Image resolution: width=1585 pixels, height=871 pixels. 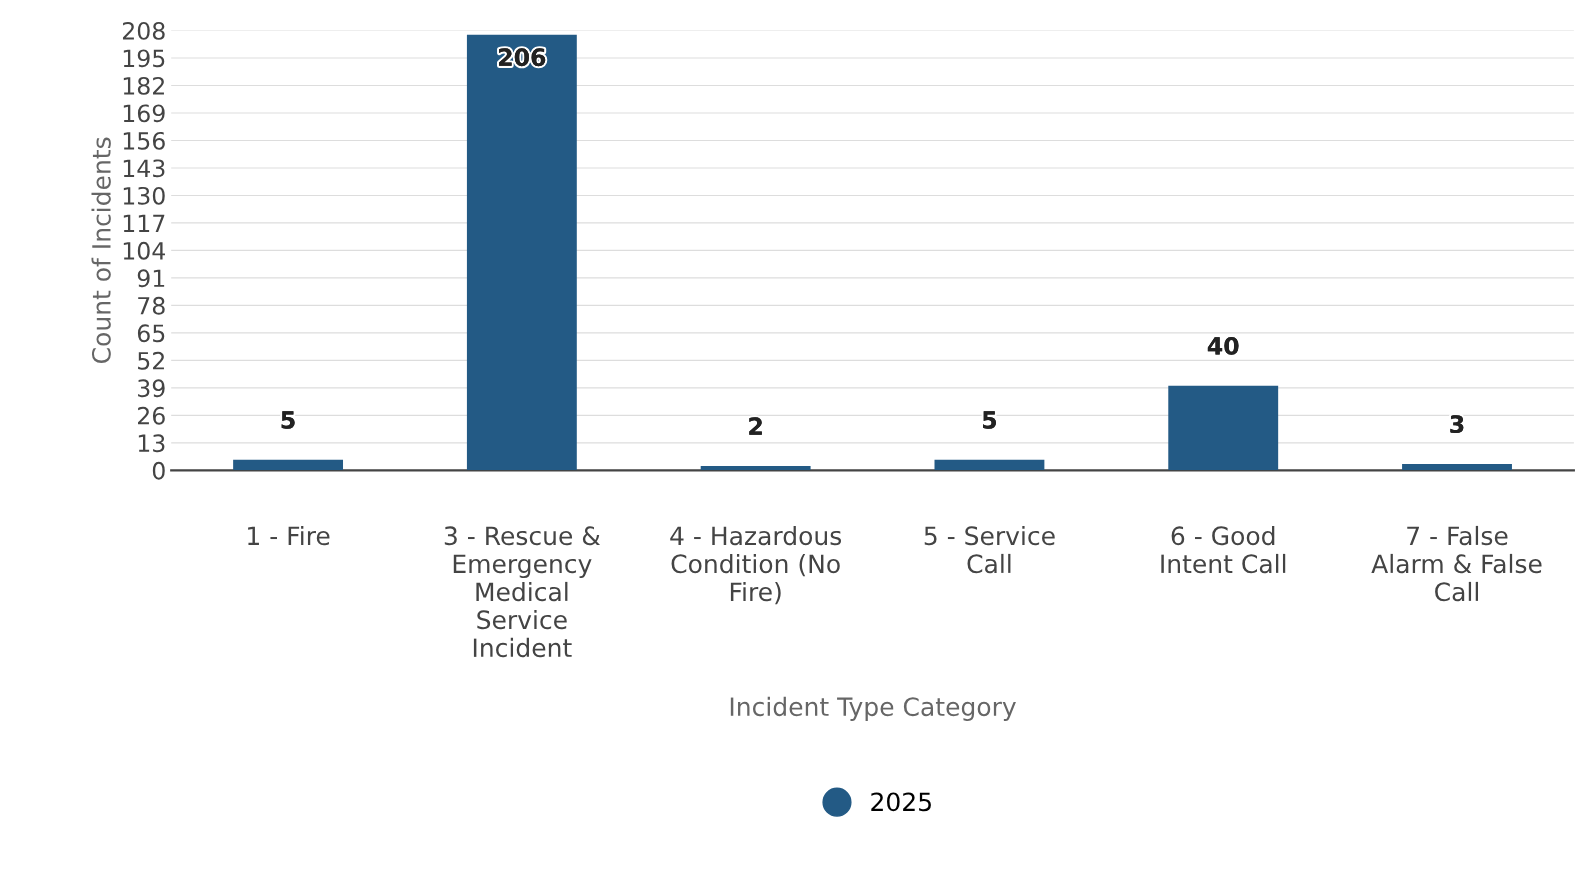 I want to click on x-tick-label: 5 - Service Call, so click(x=989, y=549).